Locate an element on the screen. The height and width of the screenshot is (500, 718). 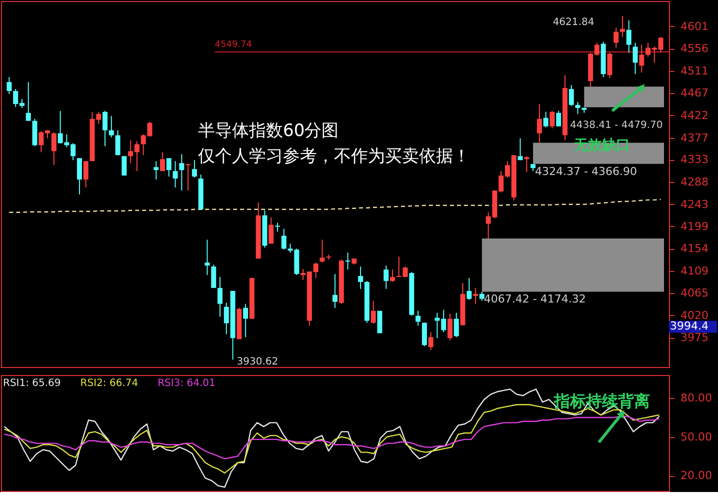
line-series is located at coordinates (335, 205).